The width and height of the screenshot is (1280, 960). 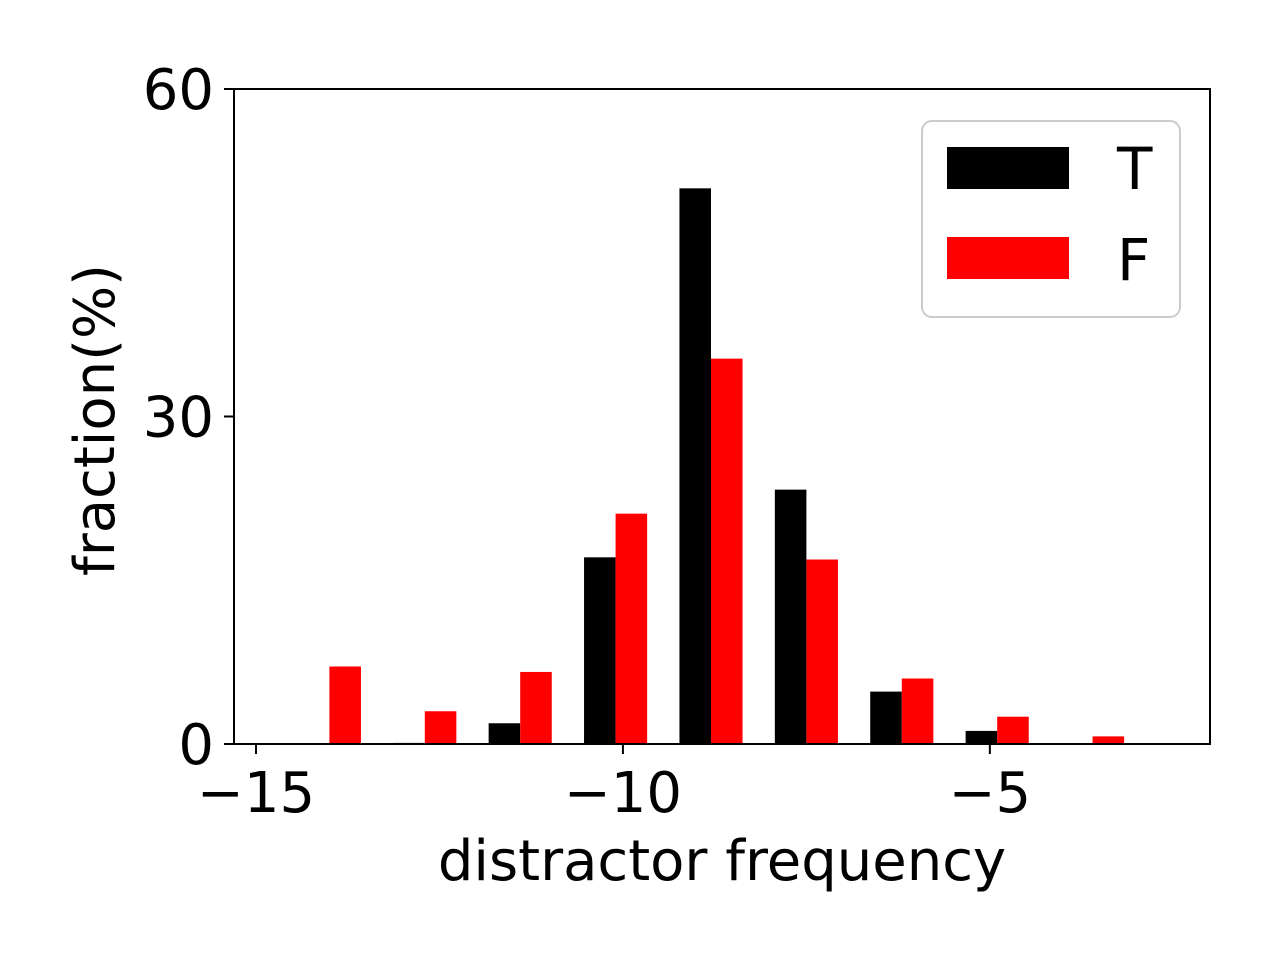 What do you see at coordinates (196, 745) in the screenshot?
I see `y-tick-label-0: 0` at bounding box center [196, 745].